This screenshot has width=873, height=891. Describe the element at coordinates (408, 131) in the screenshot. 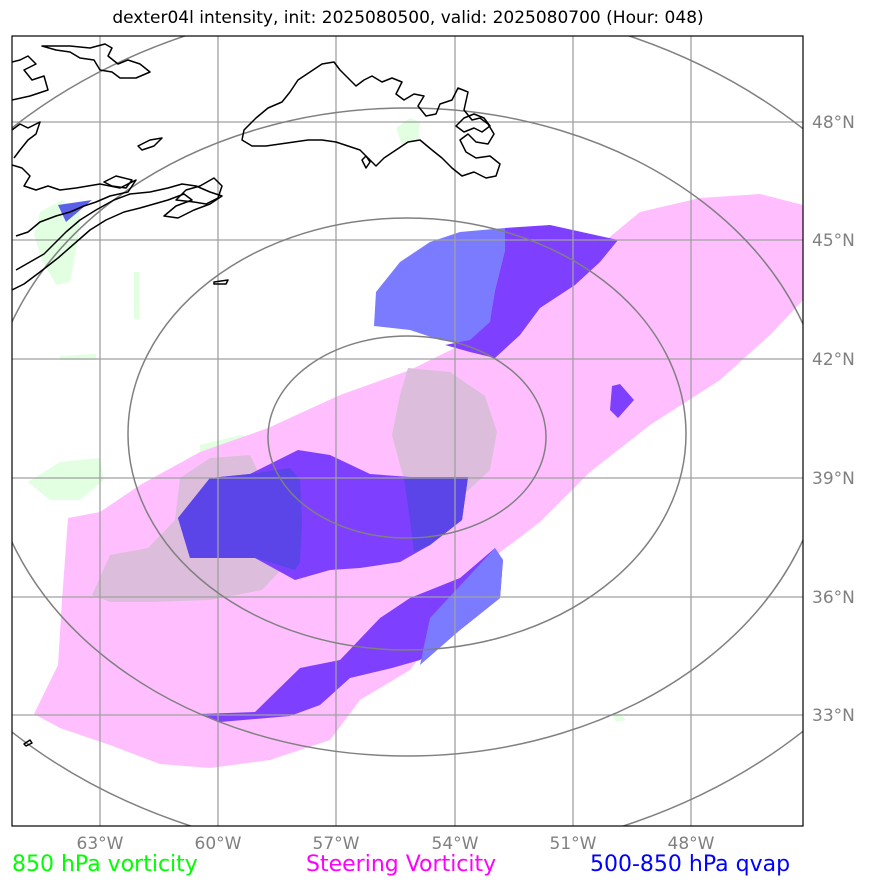

I see `vort-patch-nf` at that location.